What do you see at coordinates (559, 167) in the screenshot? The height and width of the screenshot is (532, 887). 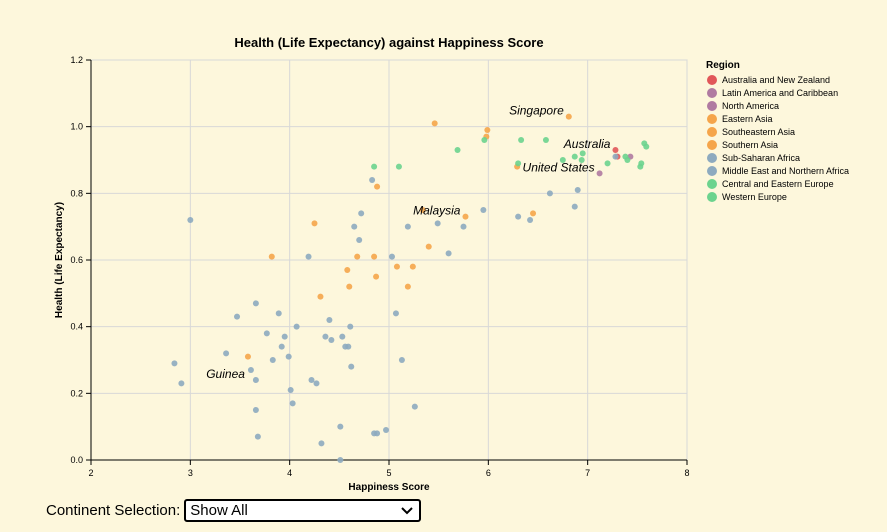 I see `annotation-label: United States` at bounding box center [559, 167].